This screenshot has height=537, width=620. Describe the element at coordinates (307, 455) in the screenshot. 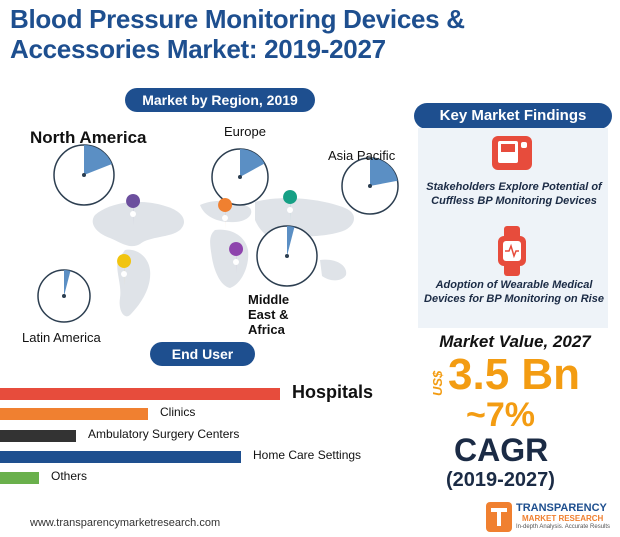

I see `bar-label-3: Home Care Settings` at that location.